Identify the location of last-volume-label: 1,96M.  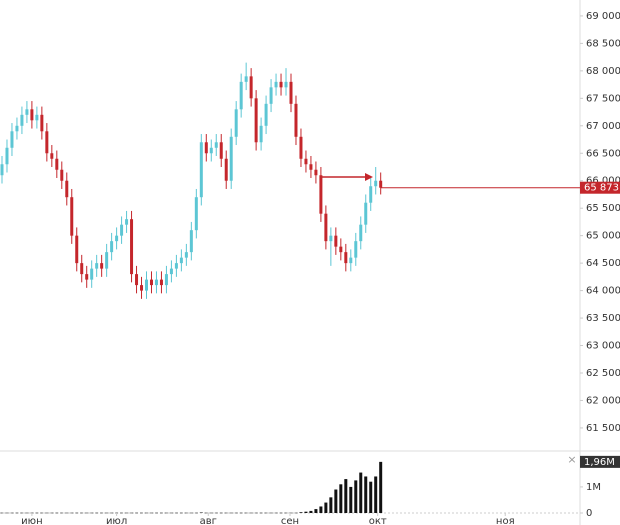
(599, 462).